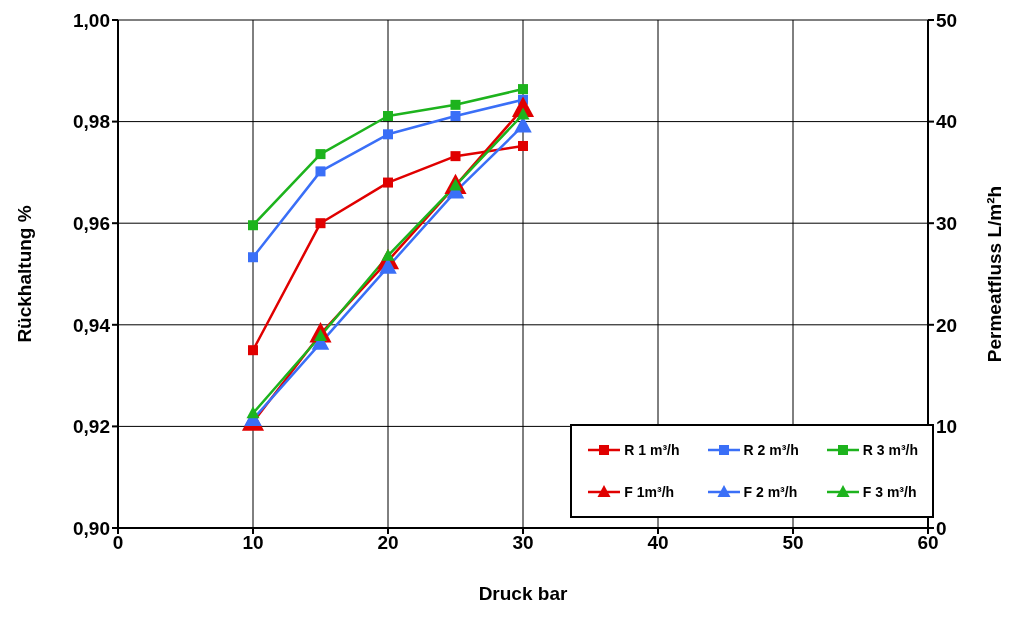 The height and width of the screenshot is (626, 1019). Describe the element at coordinates (770, 492) in the screenshot. I see `legend-label: F 2 m³/h` at that location.